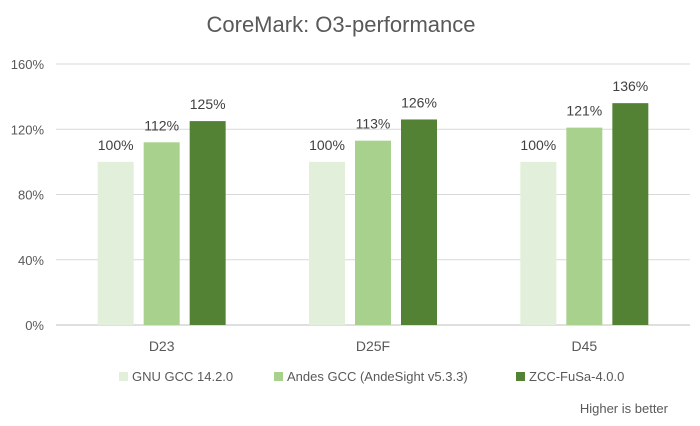 The height and width of the screenshot is (426, 700). What do you see at coordinates (162, 346) in the screenshot?
I see `x-tick-label: D23` at bounding box center [162, 346].